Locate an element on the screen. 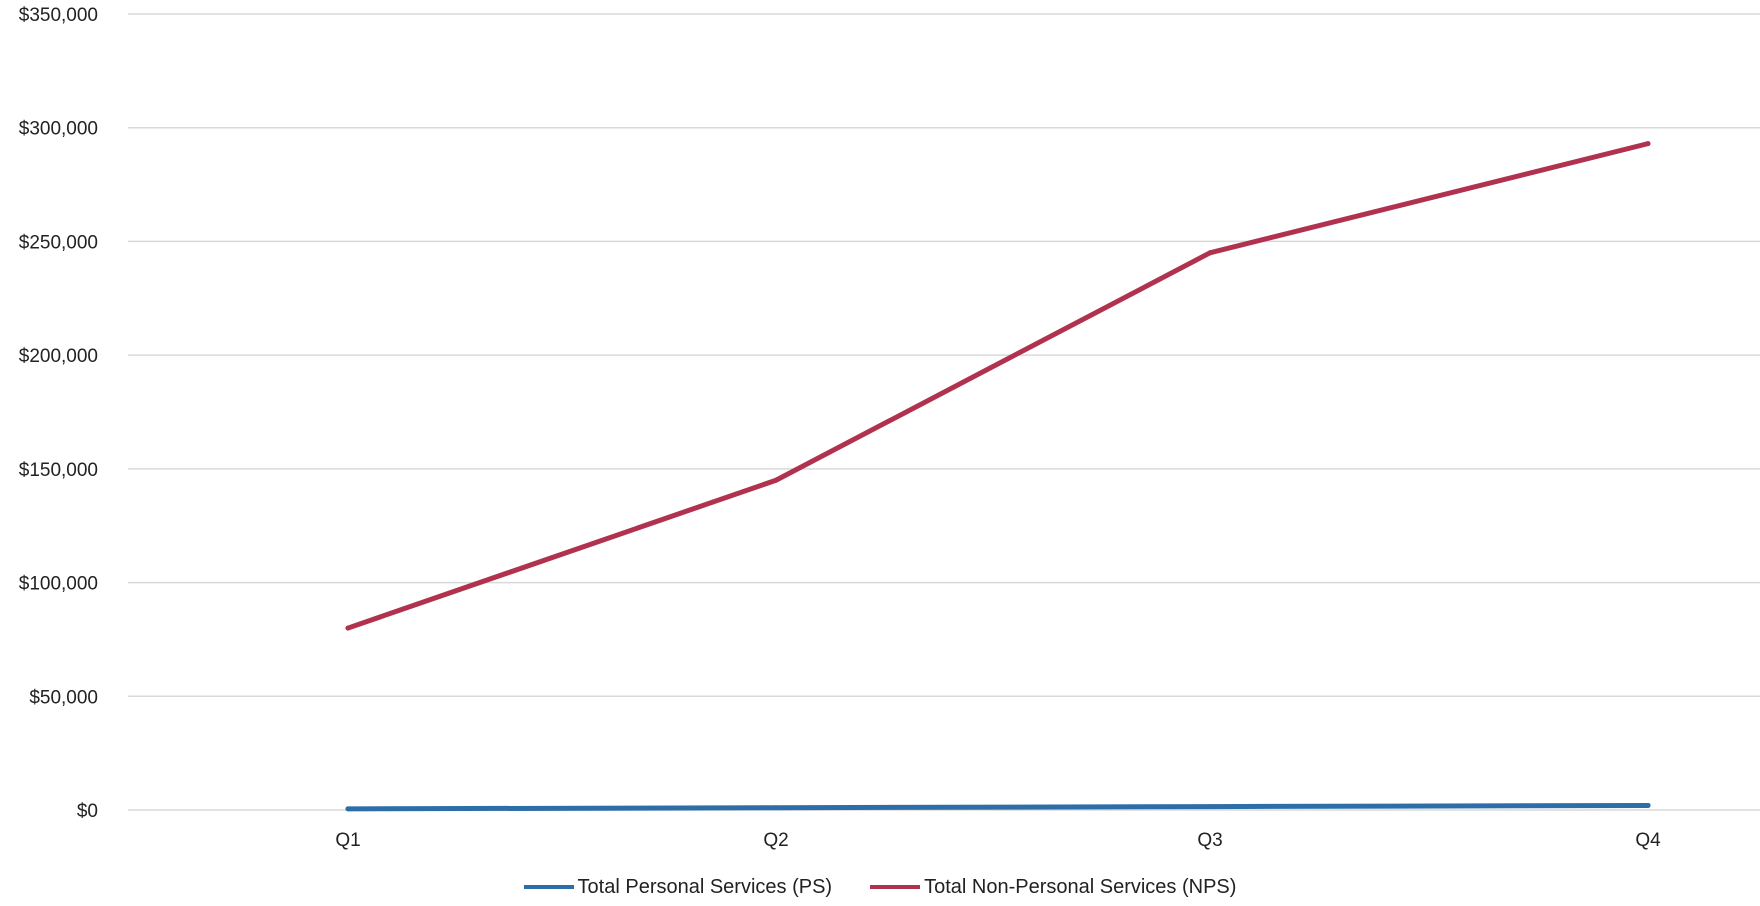 This screenshot has width=1760, height=906. series-line-ps is located at coordinates (998, 807).